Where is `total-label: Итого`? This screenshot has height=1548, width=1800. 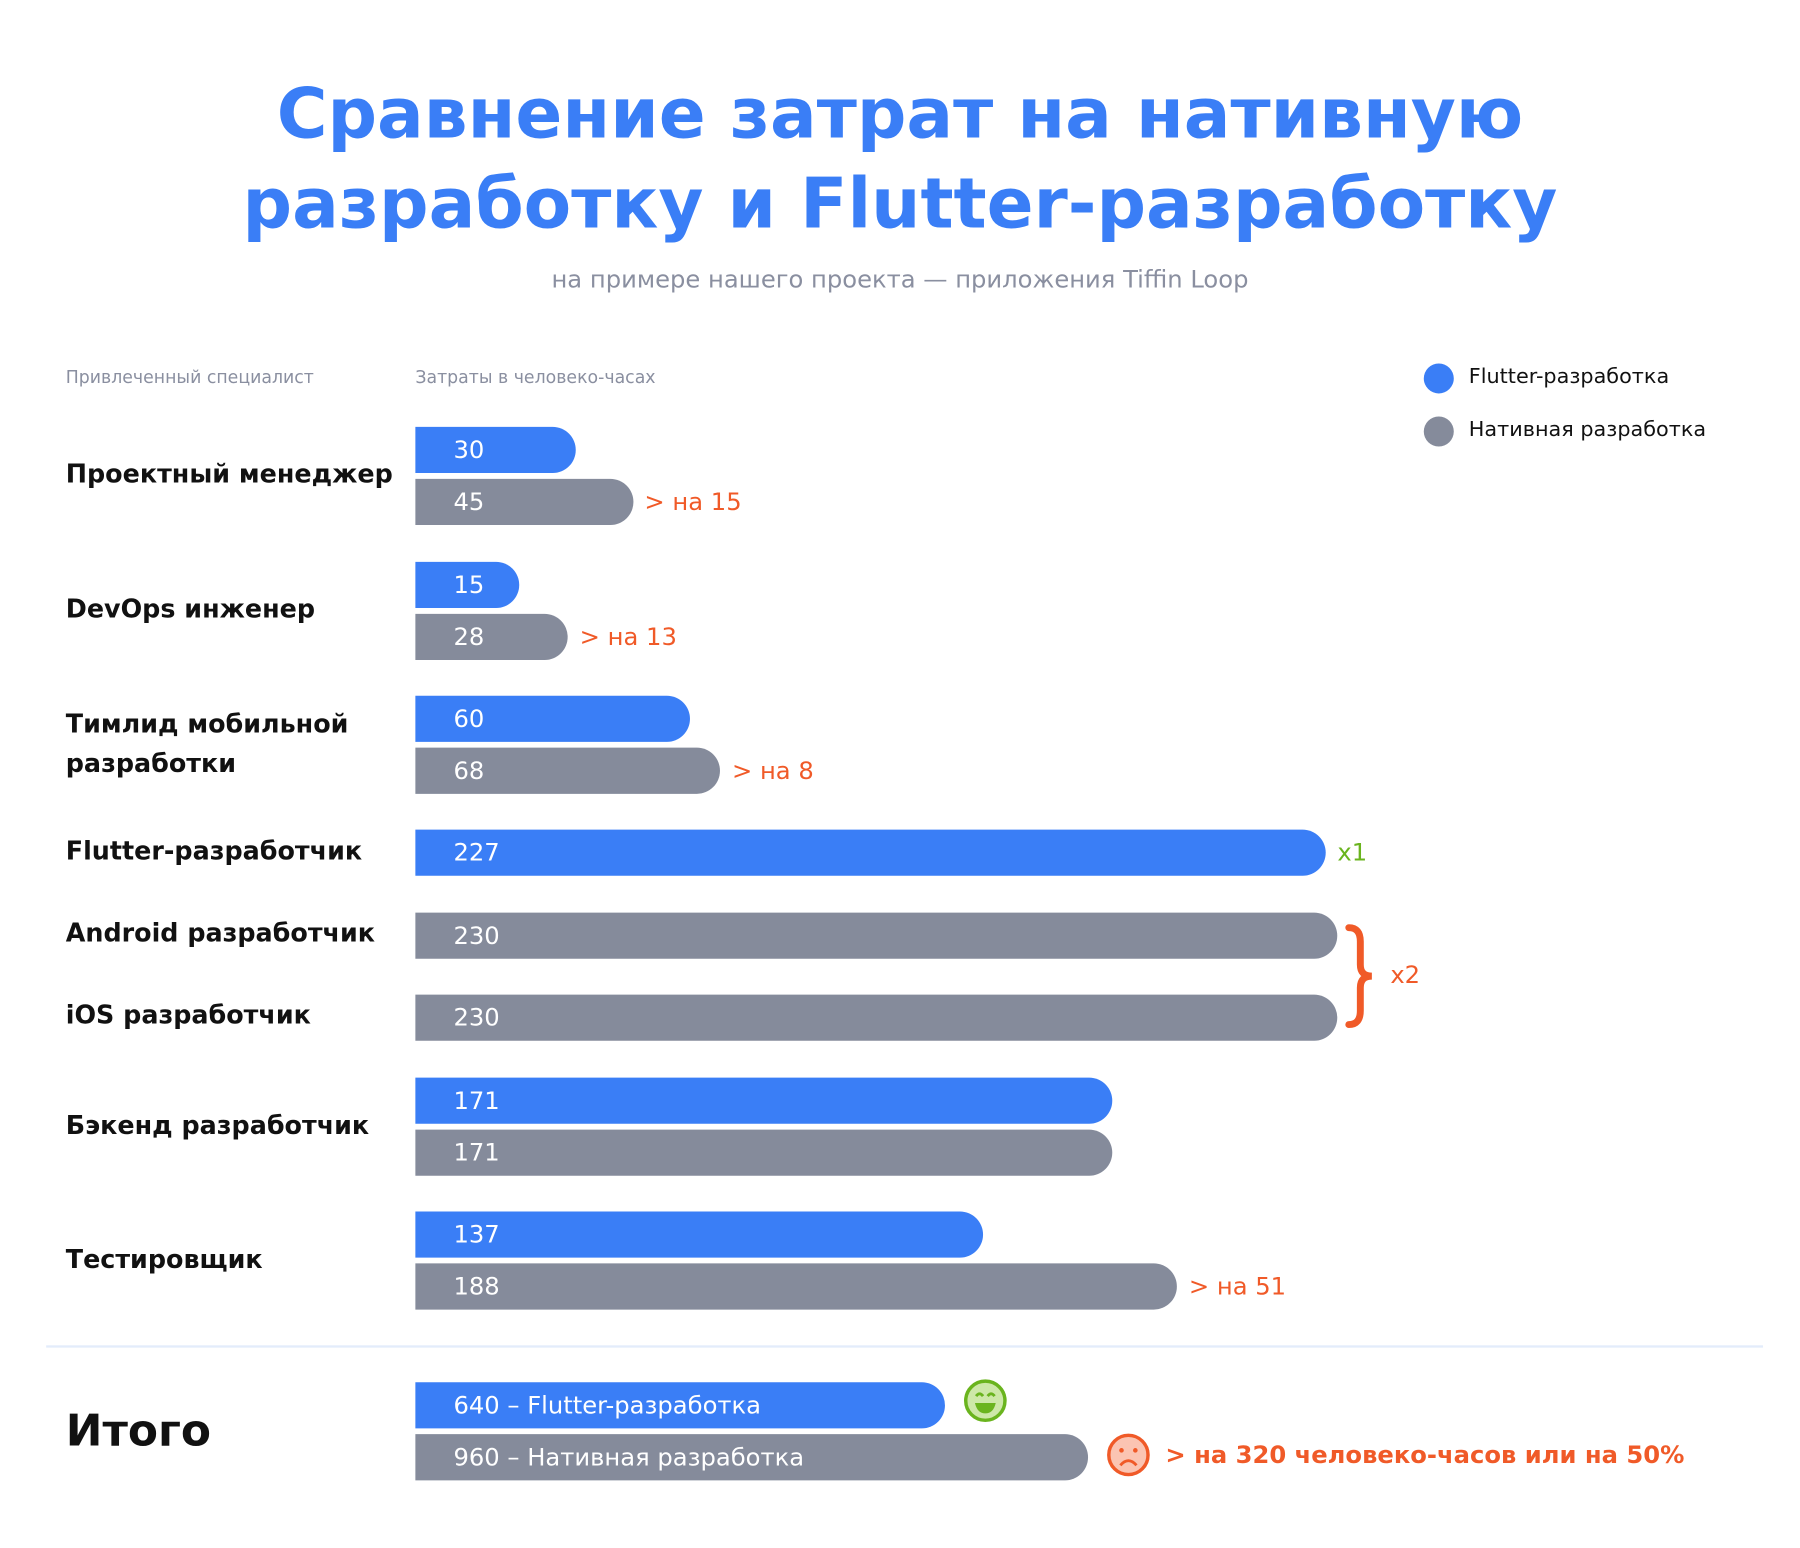 total-label: Итого is located at coordinates (138, 1431).